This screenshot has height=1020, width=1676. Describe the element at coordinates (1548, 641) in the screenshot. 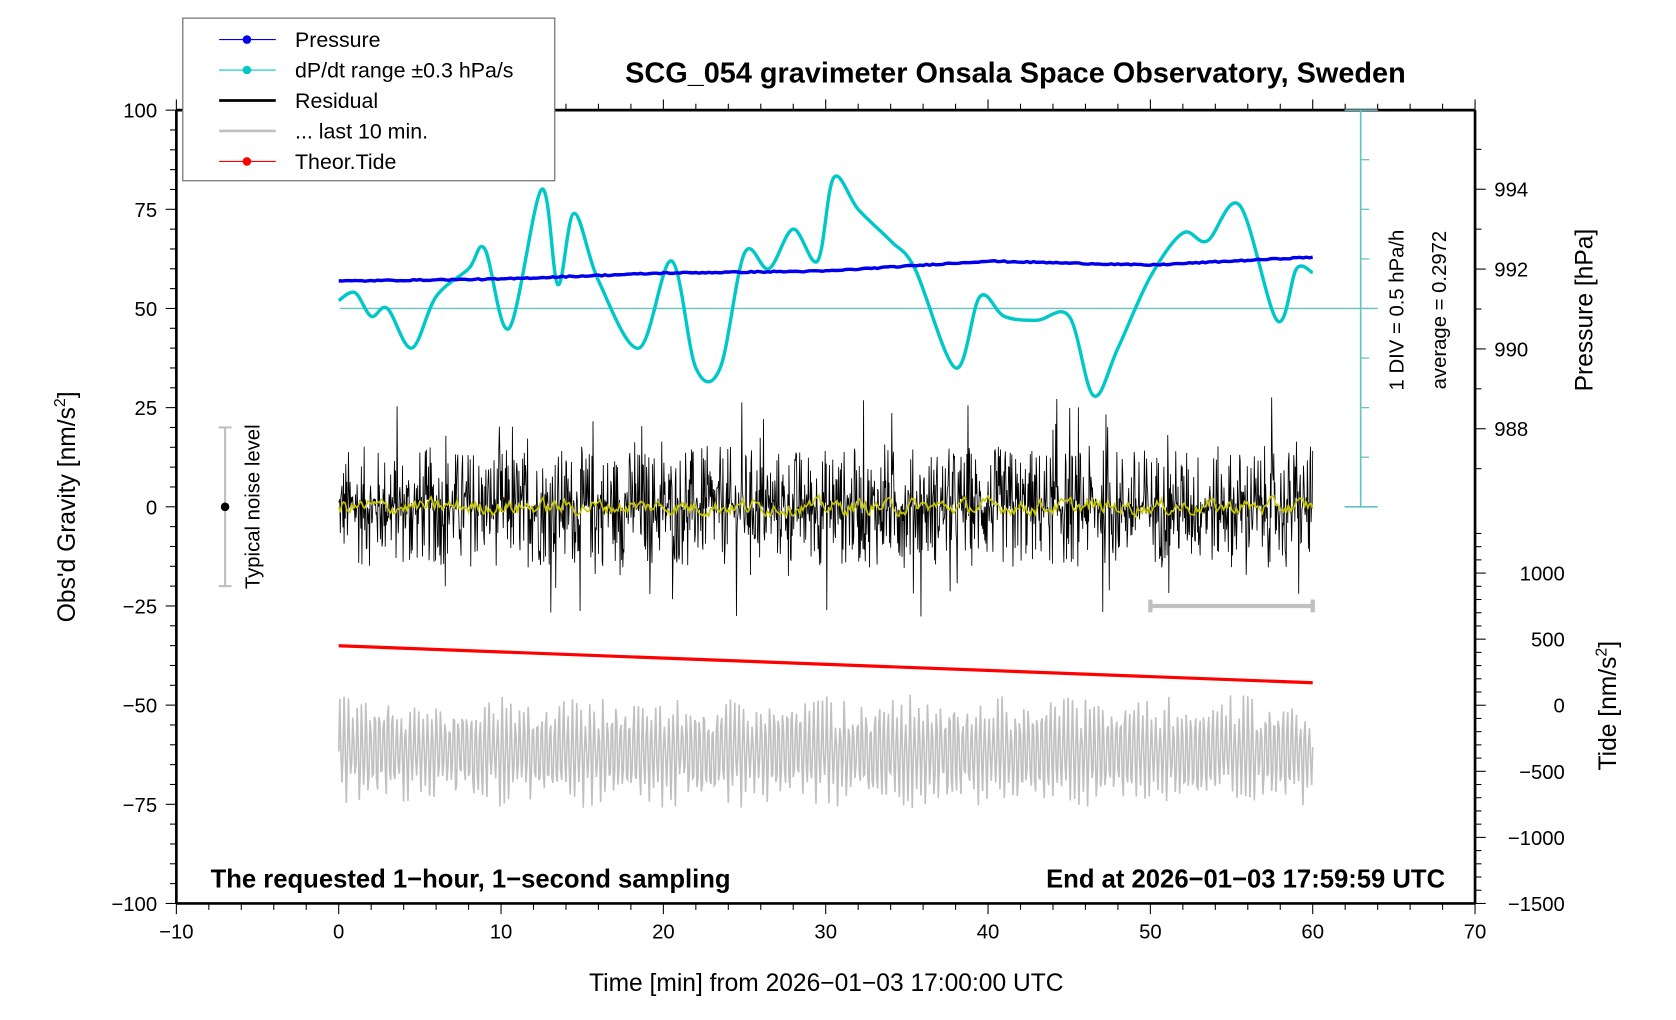

I see `tide-tick-label: 500` at that location.